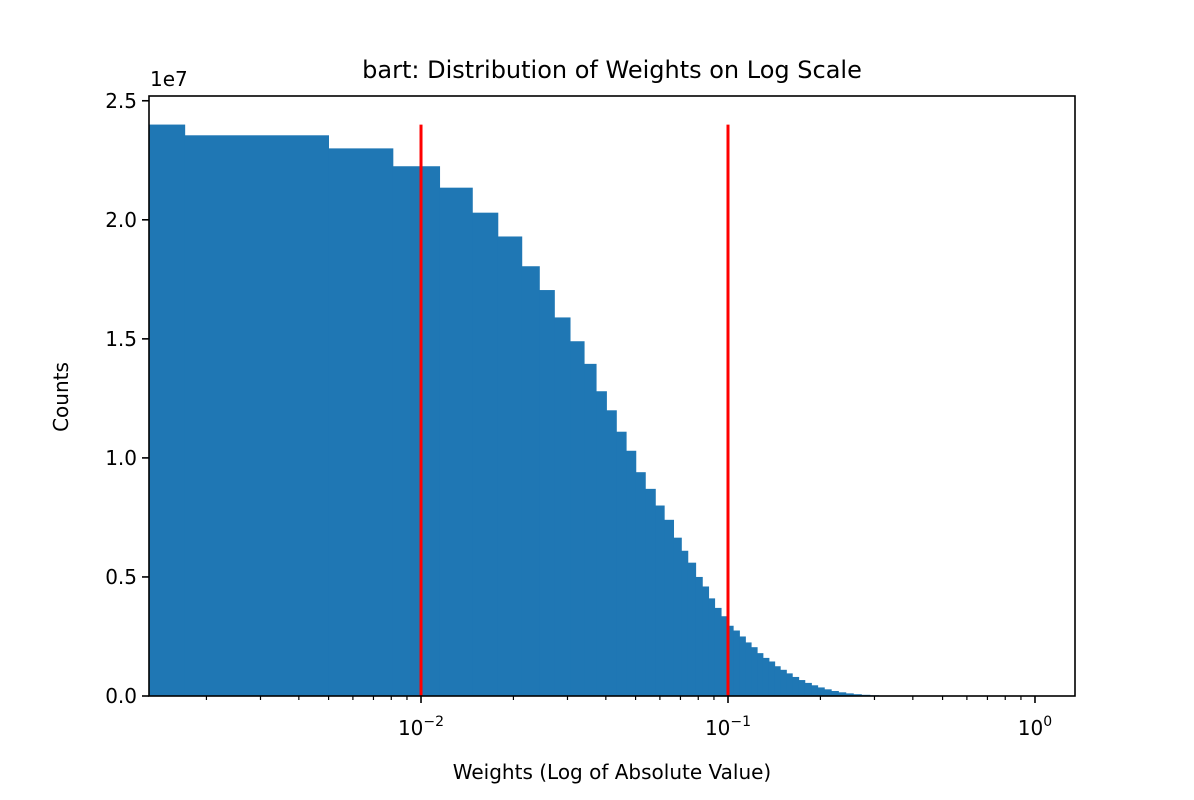 The width and height of the screenshot is (1194, 800). Describe the element at coordinates (61, 397) in the screenshot. I see `y-axis-label: Counts` at that location.